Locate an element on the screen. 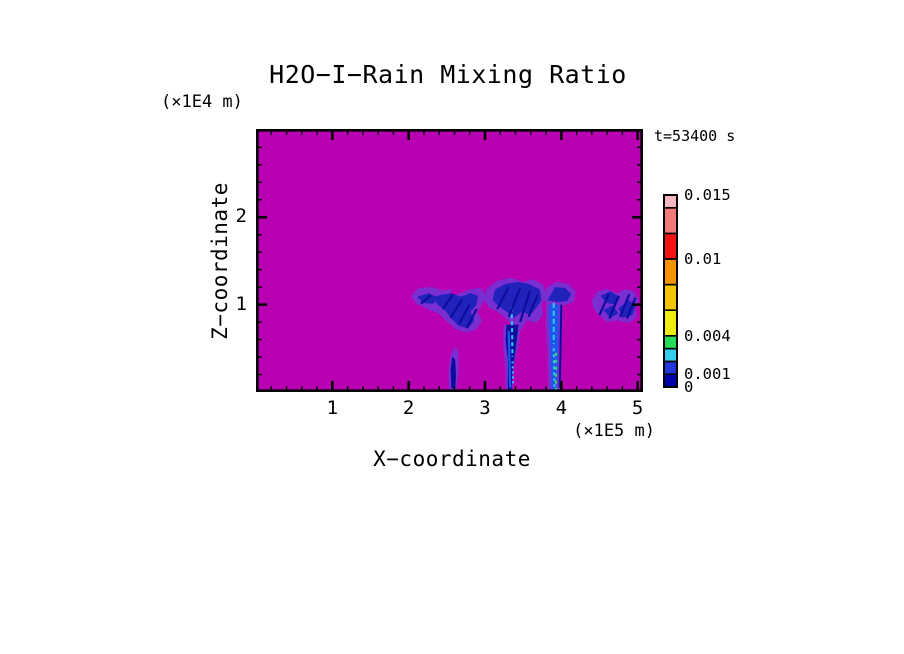  time-annotation: t=53400 s is located at coordinates (695, 136).